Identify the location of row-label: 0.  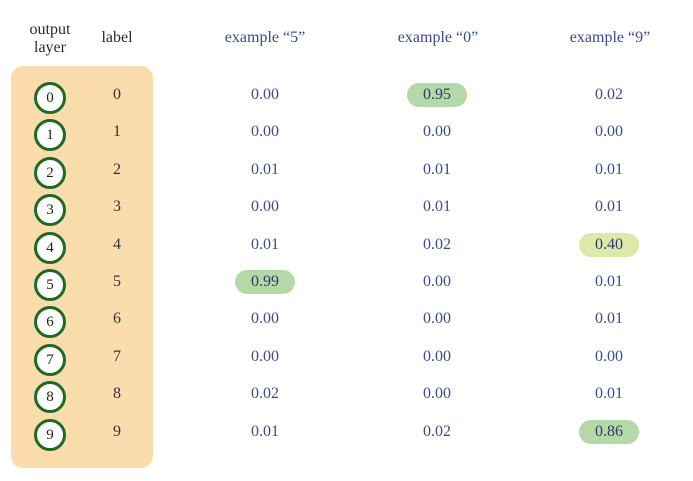
(117, 94).